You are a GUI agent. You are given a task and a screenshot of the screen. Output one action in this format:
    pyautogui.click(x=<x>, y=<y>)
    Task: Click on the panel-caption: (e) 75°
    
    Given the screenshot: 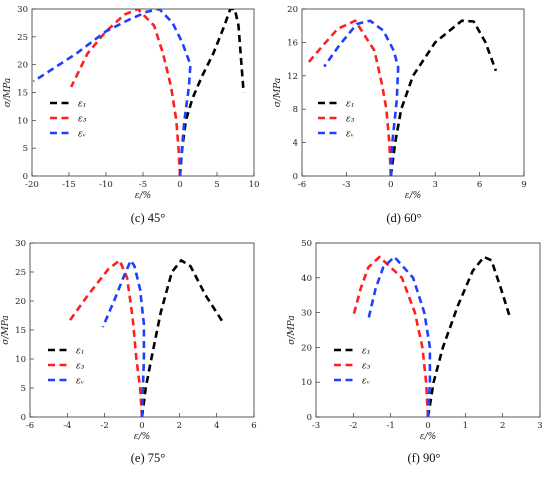 What is the action you would take?
    pyautogui.click(x=148, y=458)
    